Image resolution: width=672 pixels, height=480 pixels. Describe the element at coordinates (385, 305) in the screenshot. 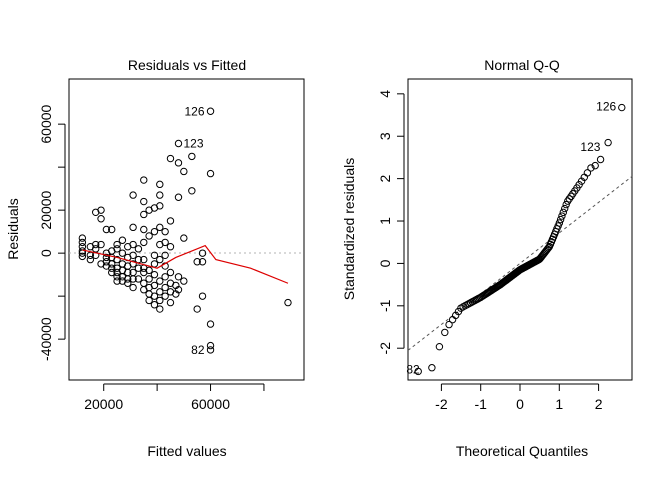

I see `y-tick-label: -1` at that location.